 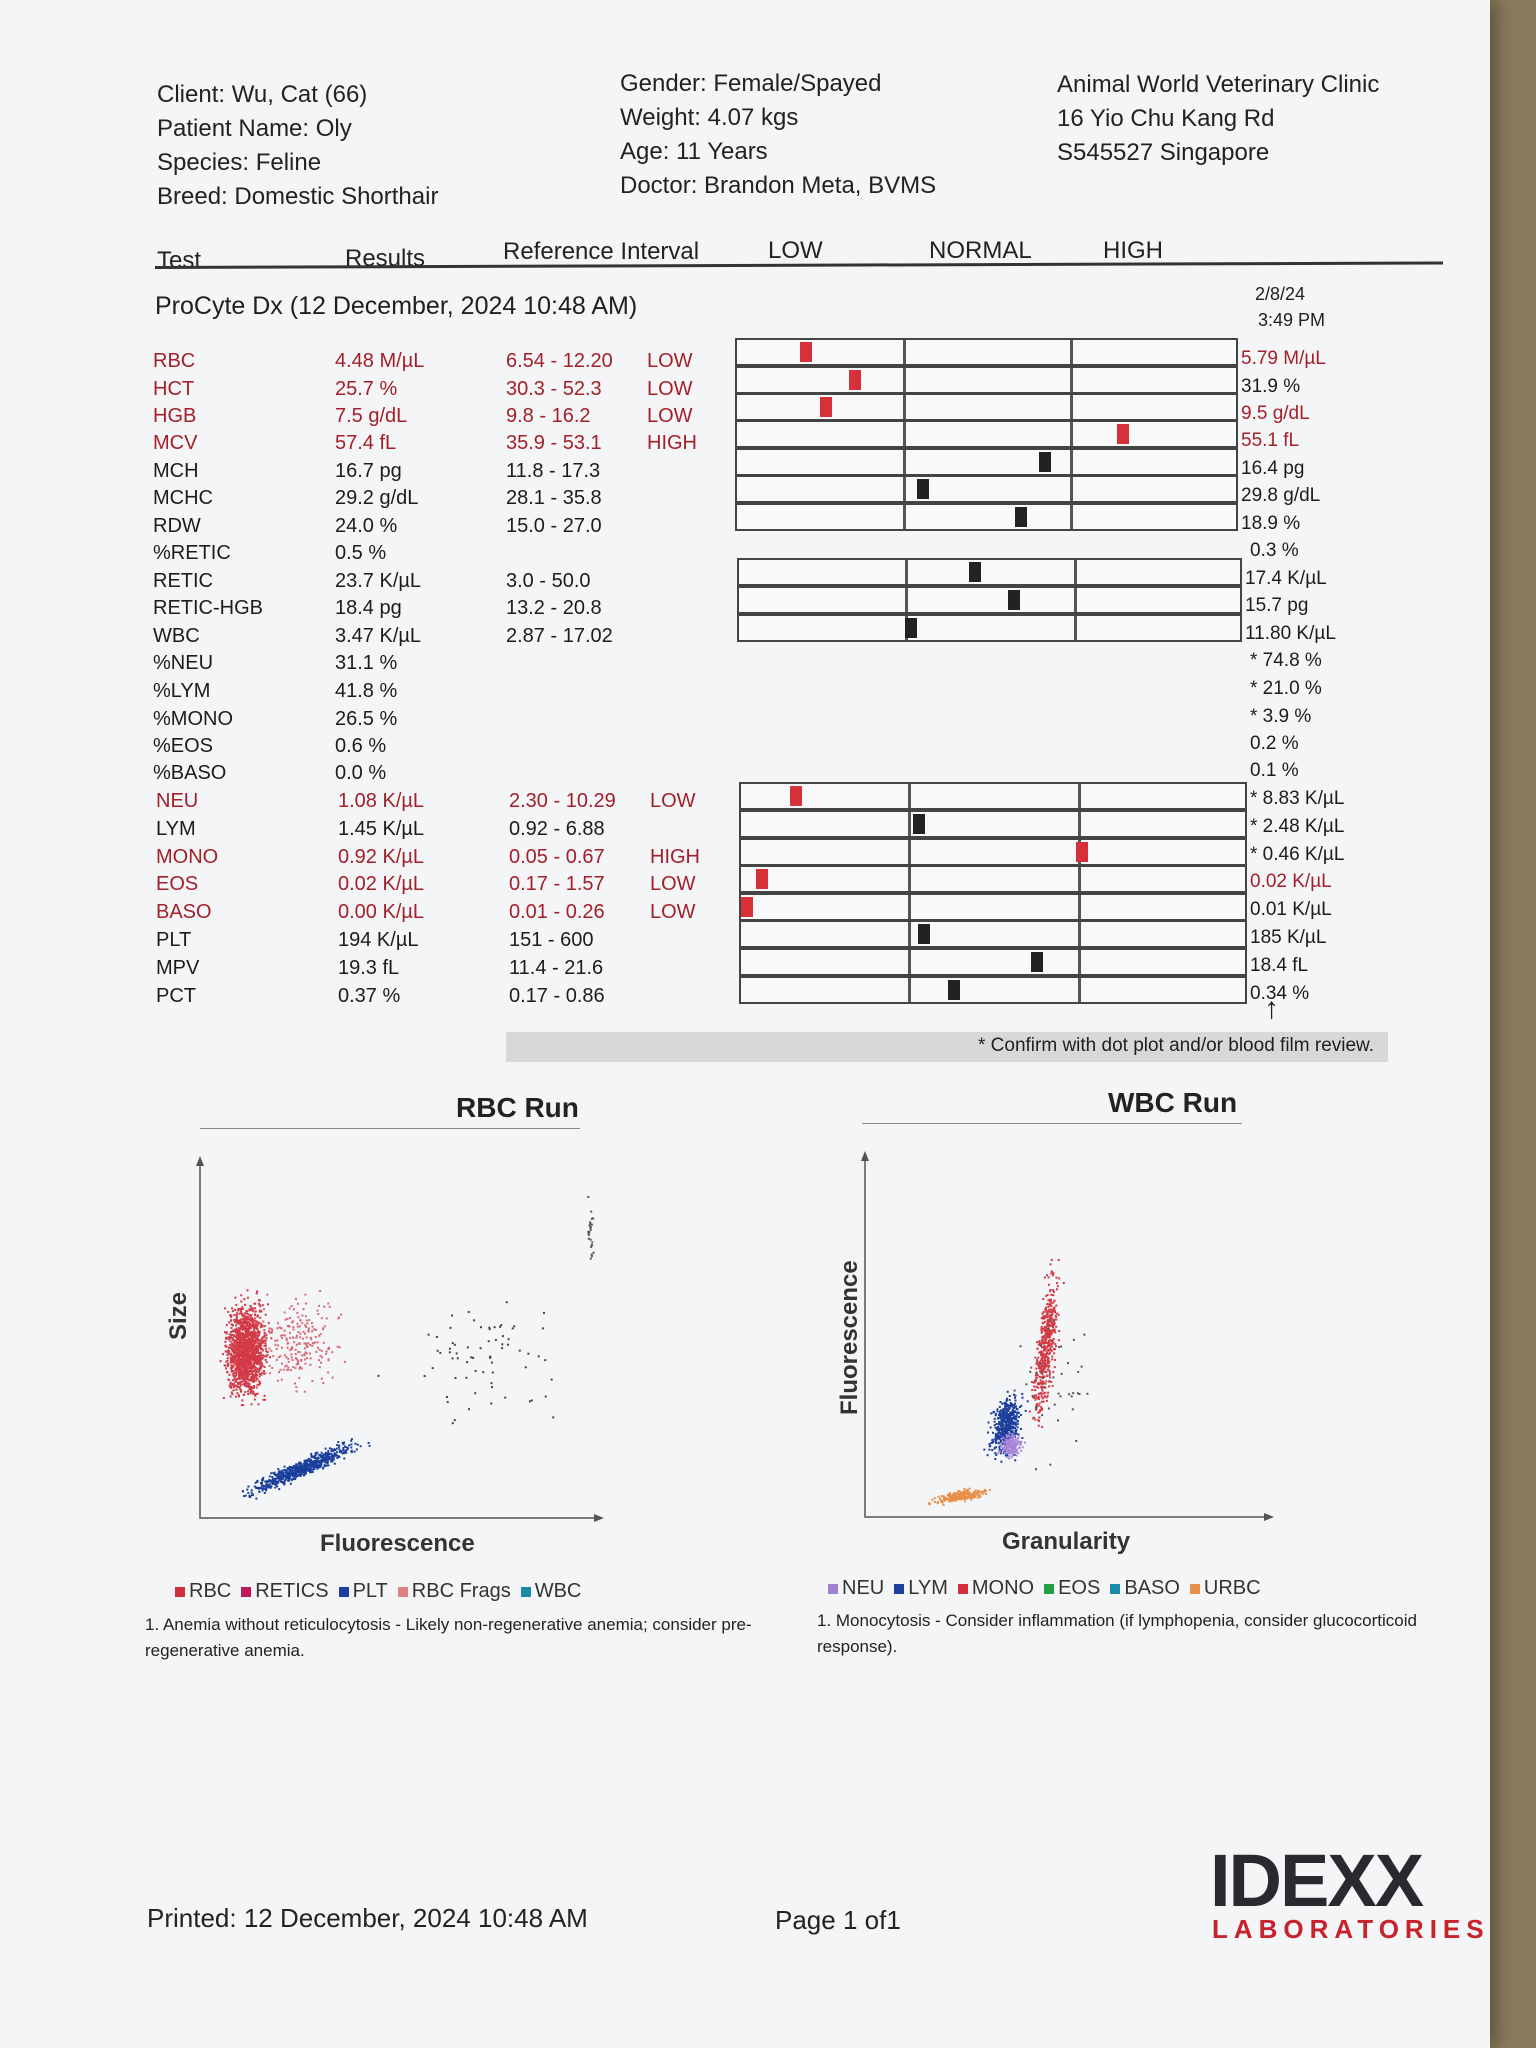 I want to click on previous-time: 3:49 PM, so click(x=1292, y=320).